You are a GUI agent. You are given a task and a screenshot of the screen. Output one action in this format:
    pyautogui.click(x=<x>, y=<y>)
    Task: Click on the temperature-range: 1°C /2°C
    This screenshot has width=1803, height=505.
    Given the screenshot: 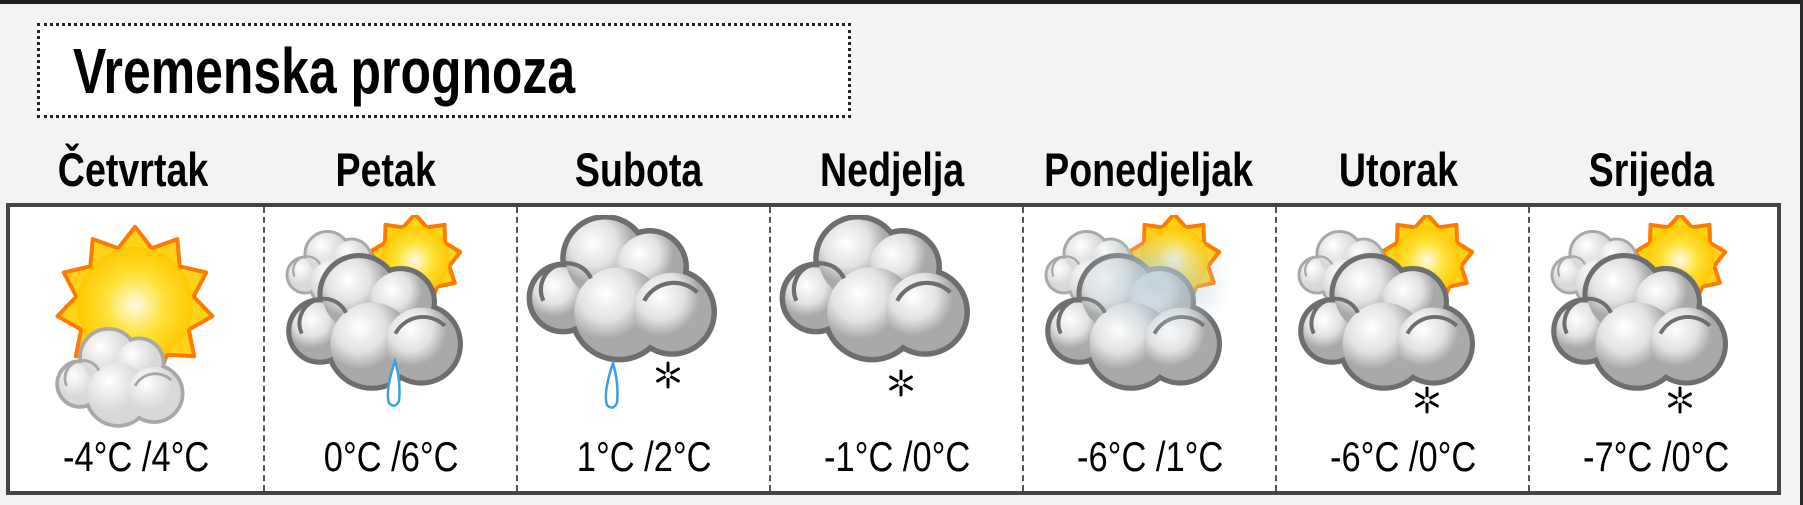 What is the action you would take?
    pyautogui.click(x=644, y=457)
    